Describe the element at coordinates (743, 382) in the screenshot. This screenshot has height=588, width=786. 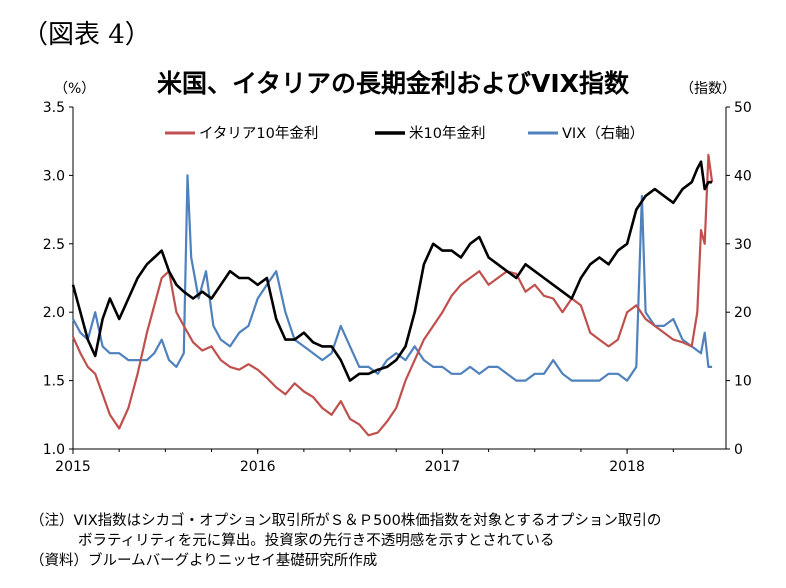
I see `right-tick-label: 10` at that location.